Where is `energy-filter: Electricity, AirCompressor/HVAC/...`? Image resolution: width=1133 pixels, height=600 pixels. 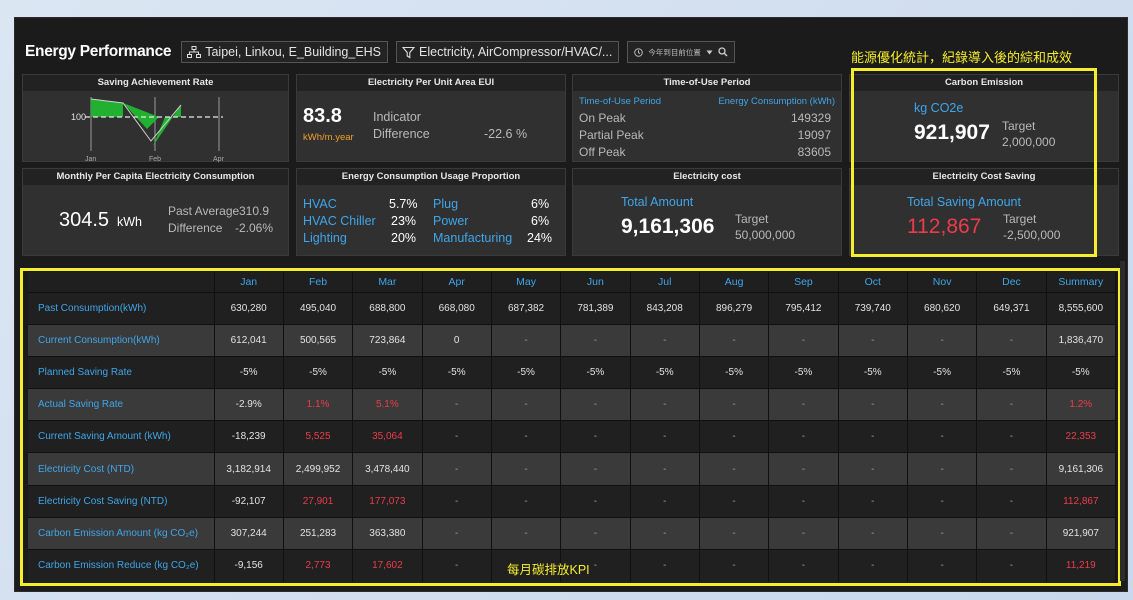
energy-filter: Electricity, AirCompressor/HVAC/... is located at coordinates (508, 52).